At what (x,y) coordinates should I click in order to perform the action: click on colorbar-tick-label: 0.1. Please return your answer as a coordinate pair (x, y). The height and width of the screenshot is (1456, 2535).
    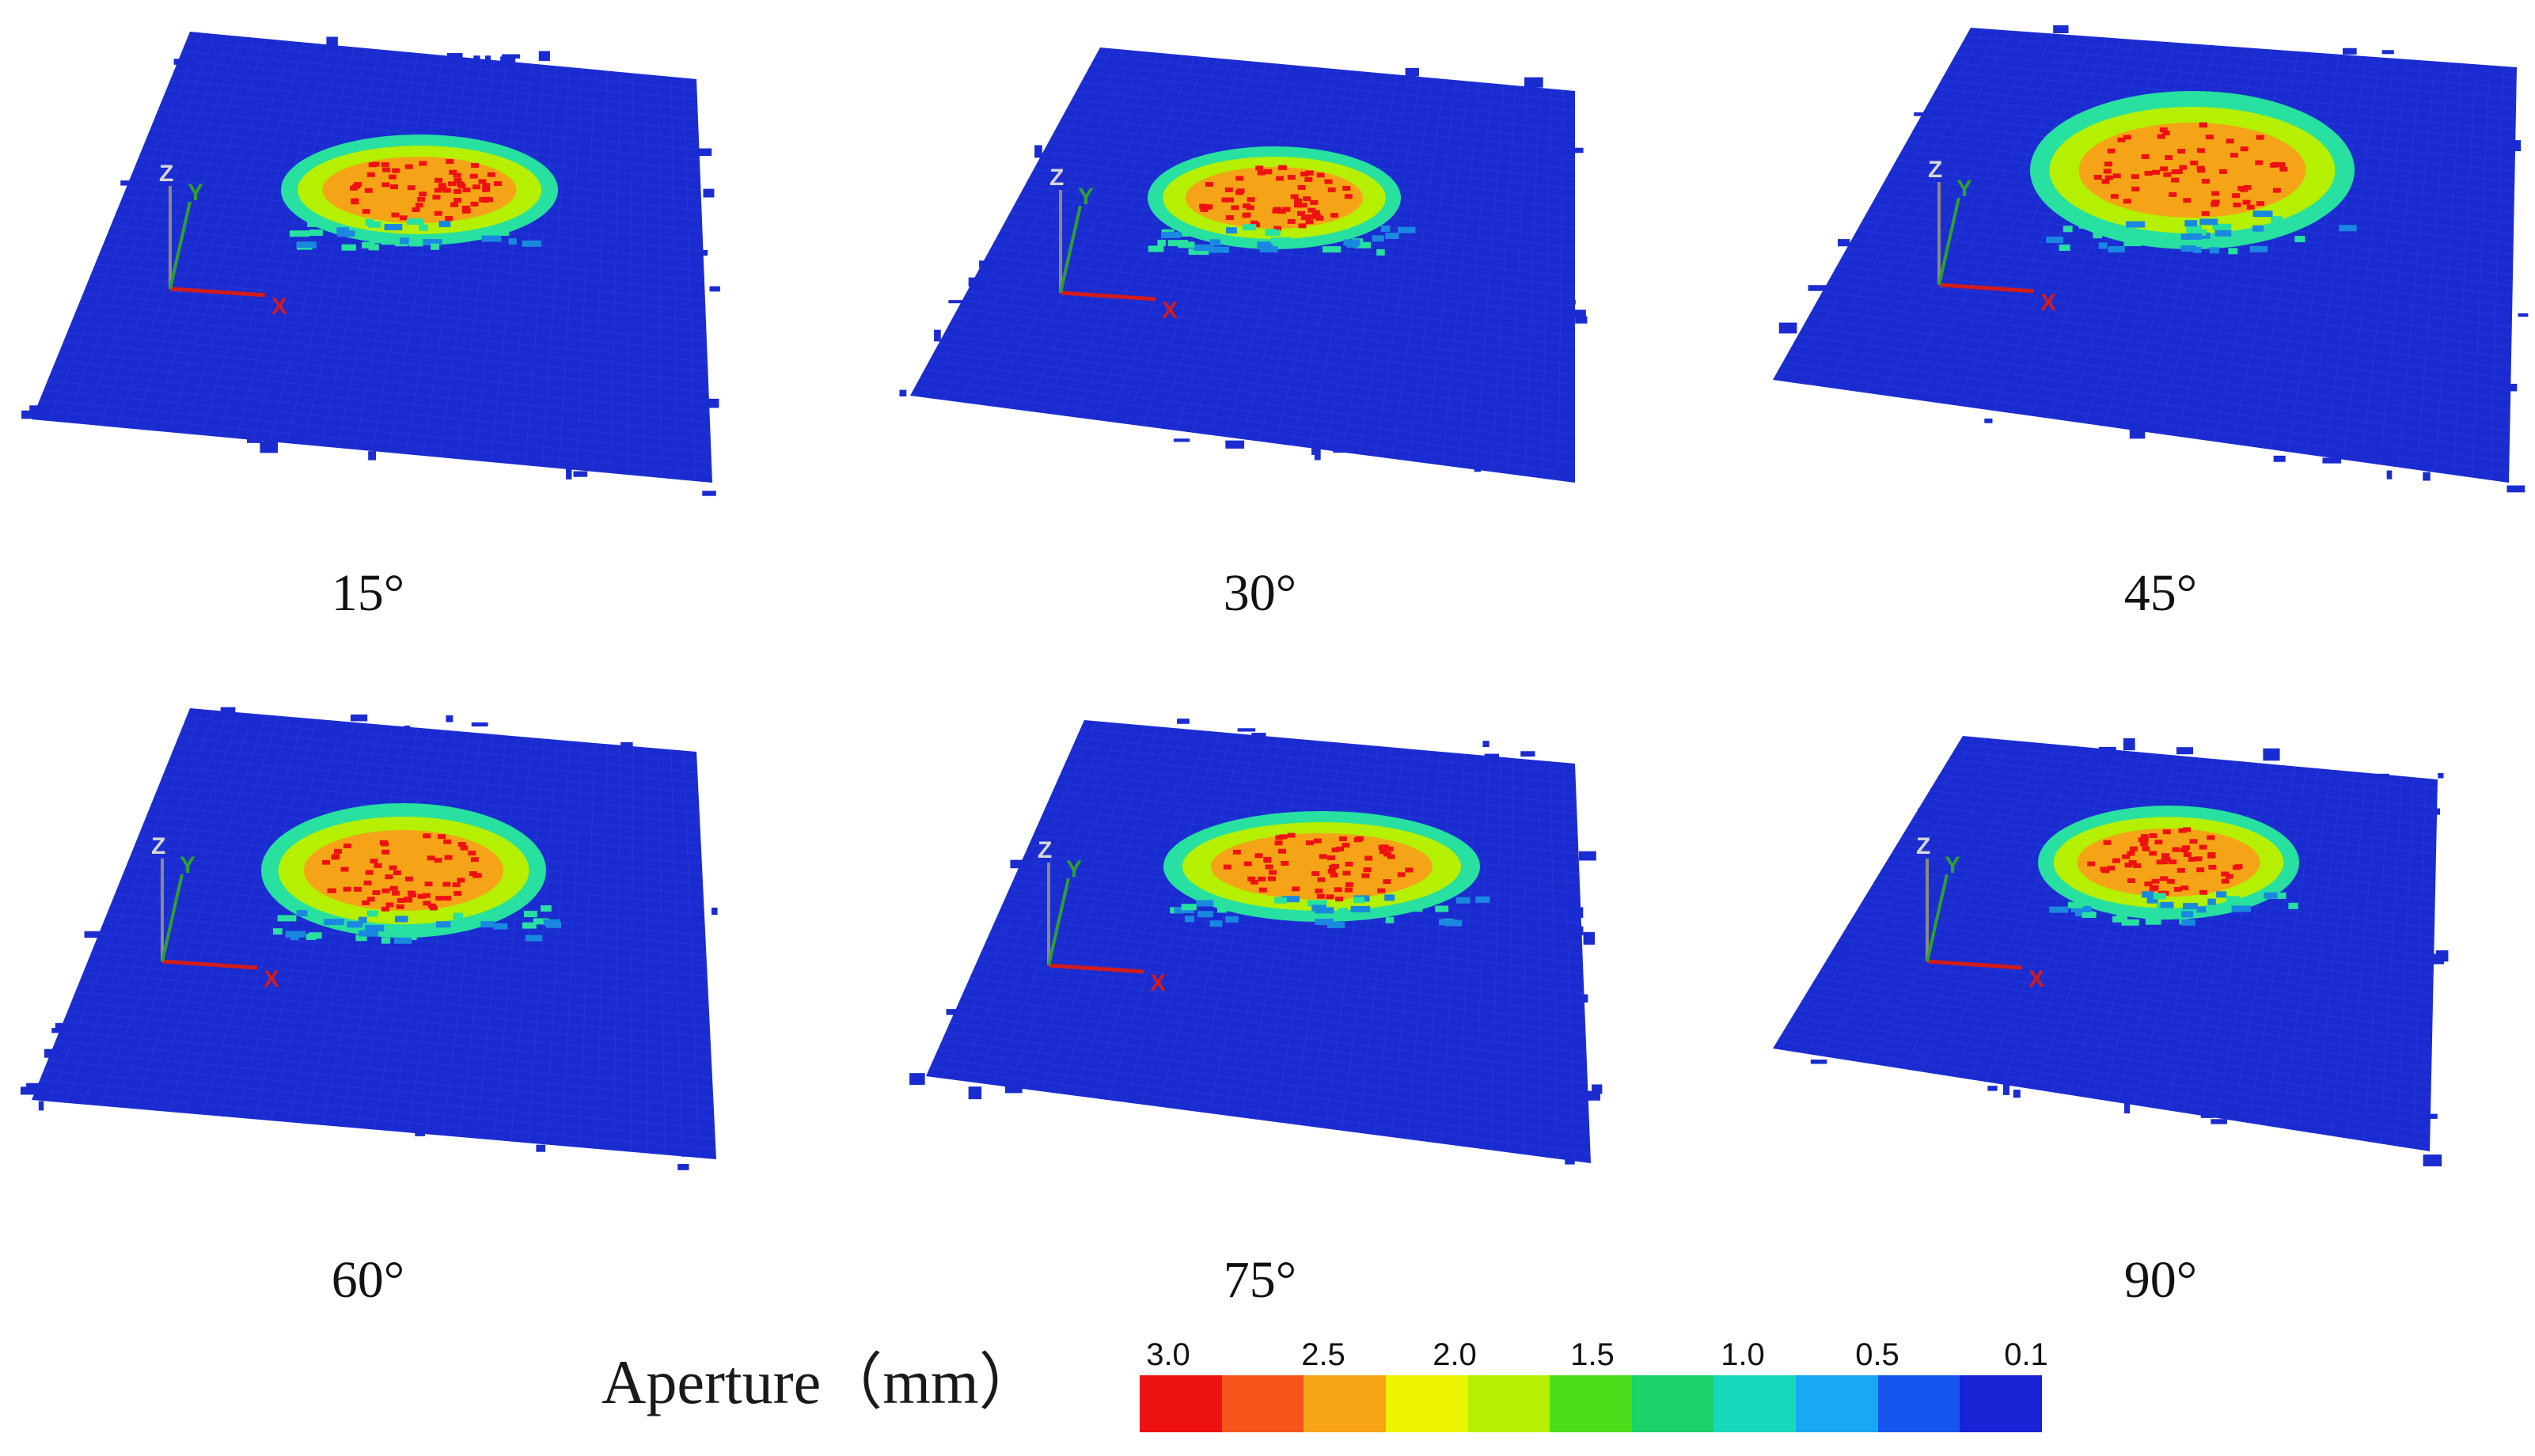
    Looking at the image, I should click on (2026, 1354).